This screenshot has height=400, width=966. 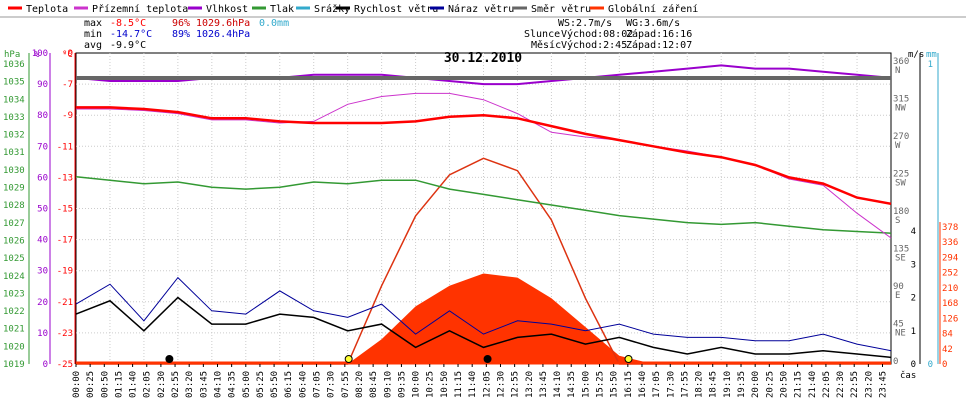 I want to click on x-tick-label: 16:40, so click(x=643, y=384).